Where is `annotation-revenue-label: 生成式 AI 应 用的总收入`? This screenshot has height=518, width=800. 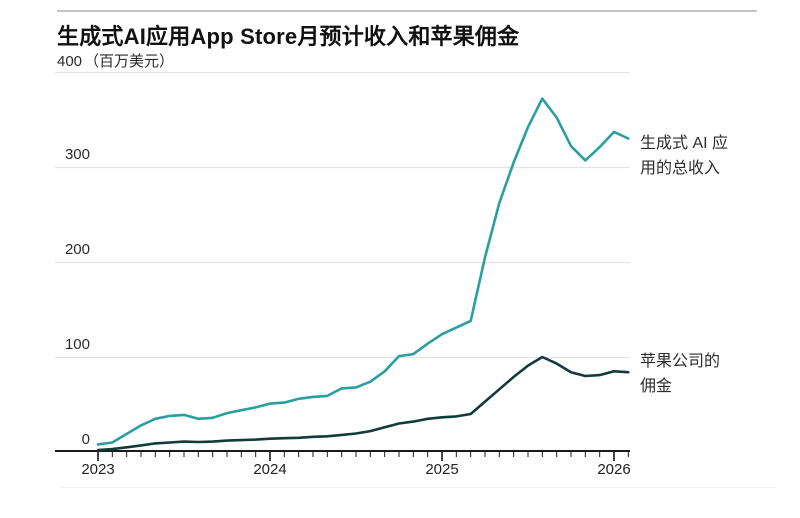
annotation-revenue-label: 生成式 AI 应 用的总收入 is located at coordinates (684, 156).